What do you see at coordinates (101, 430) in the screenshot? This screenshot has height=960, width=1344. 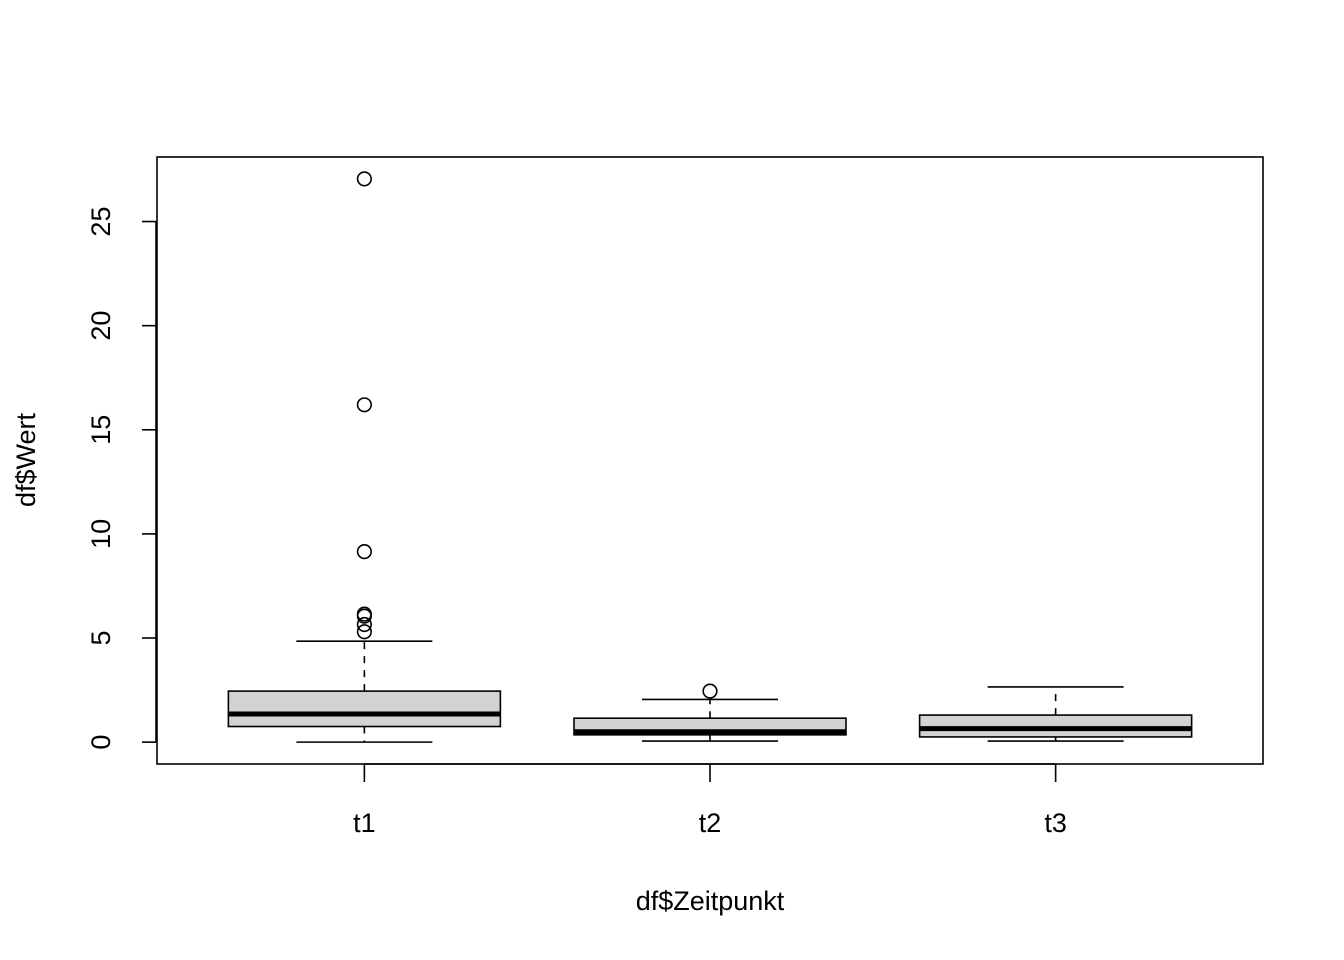 I see `y-tick-label: 15` at bounding box center [101, 430].